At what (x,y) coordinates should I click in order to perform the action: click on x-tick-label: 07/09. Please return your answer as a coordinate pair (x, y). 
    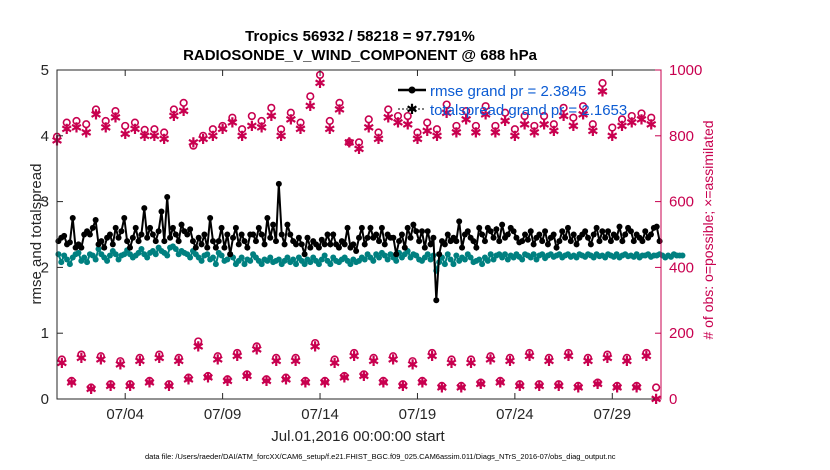
    Looking at the image, I should click on (223, 414).